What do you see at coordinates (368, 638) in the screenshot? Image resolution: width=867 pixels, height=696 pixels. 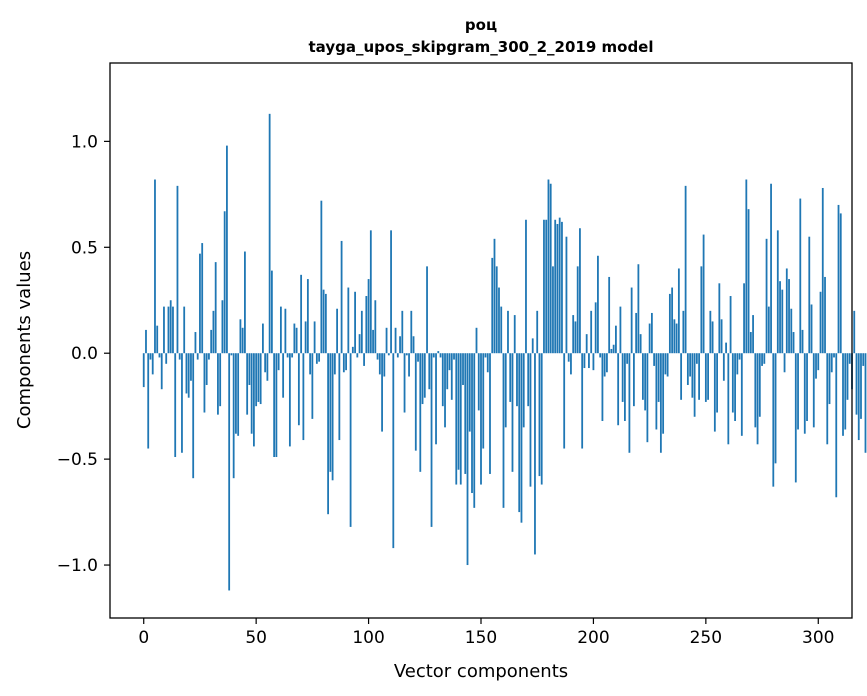 I see `x-tick-label: 100` at bounding box center [368, 638].